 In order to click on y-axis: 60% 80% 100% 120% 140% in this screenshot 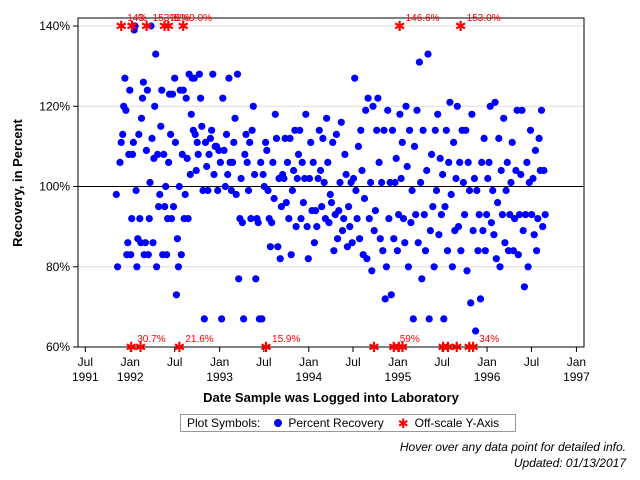, I will do `click(58, 186)`.